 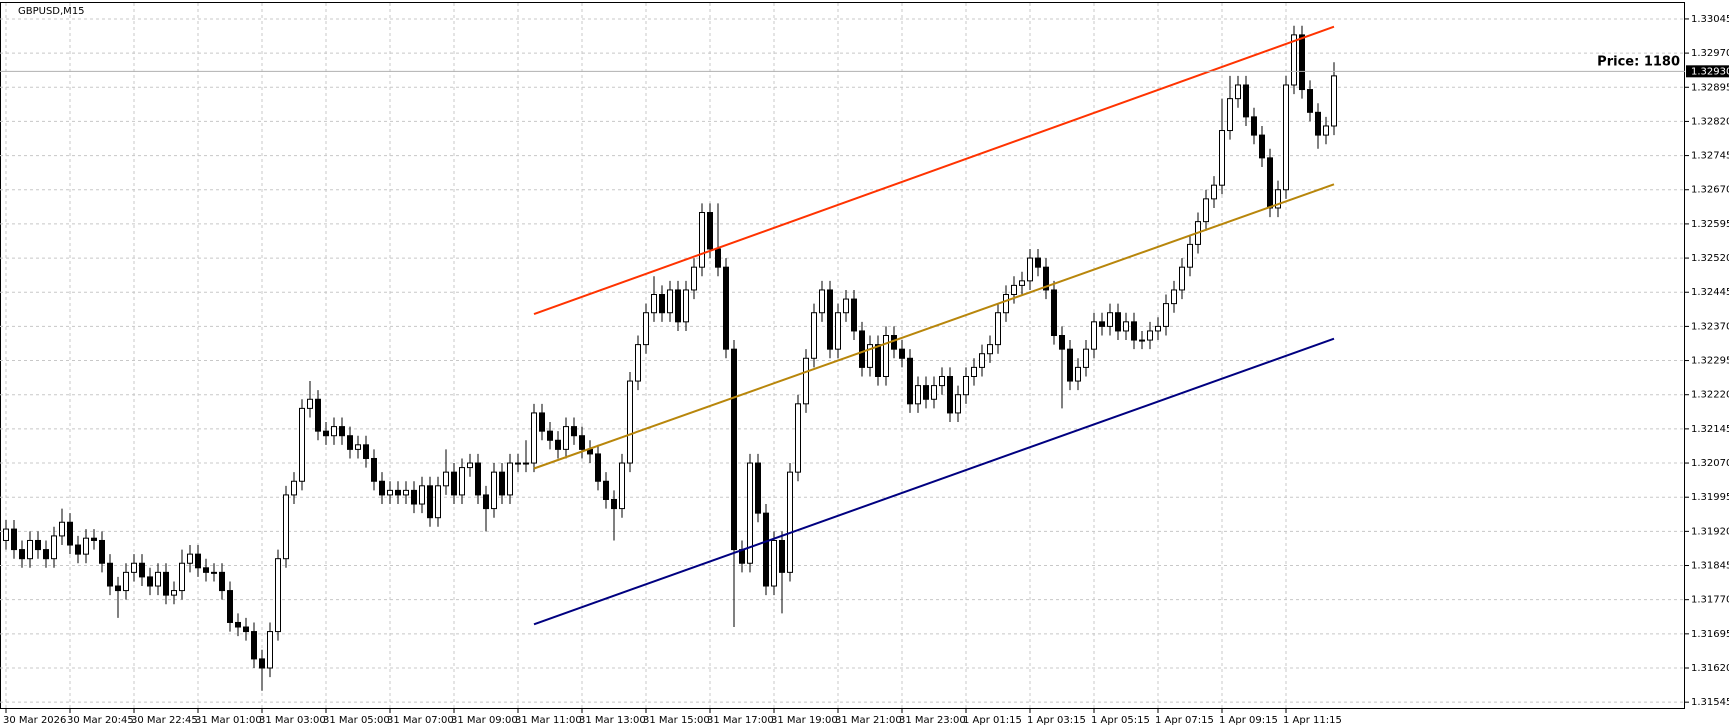 I want to click on y-tick-label: 1.32745, so click(x=1710, y=156).